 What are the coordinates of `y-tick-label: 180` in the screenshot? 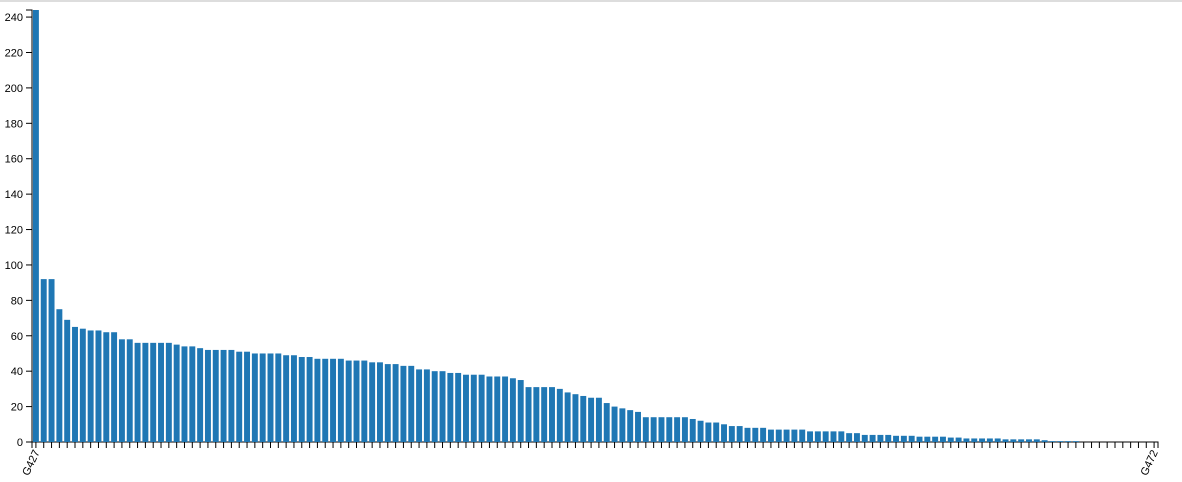 It's located at (14, 124).